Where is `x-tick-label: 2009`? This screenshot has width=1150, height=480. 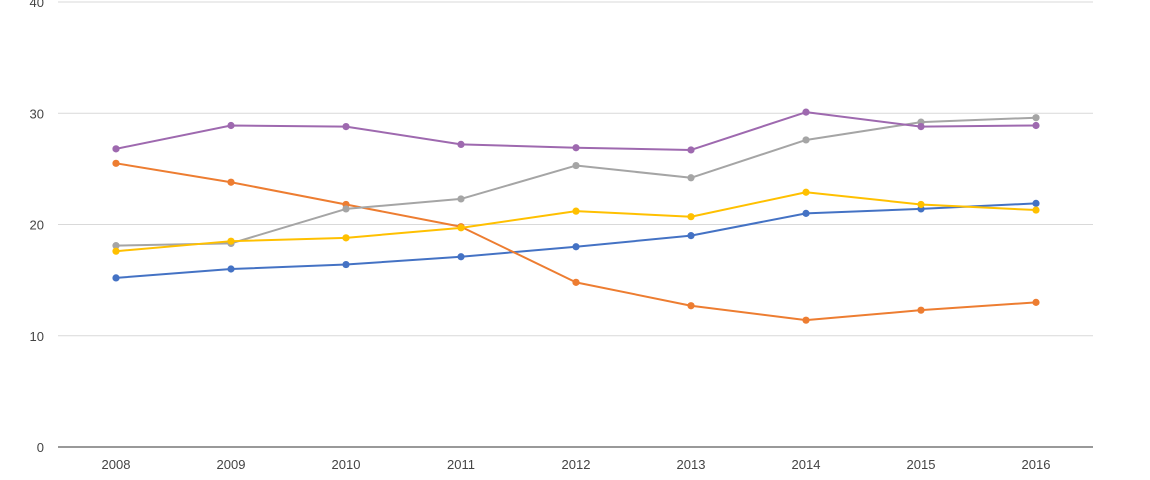
x-tick-label: 2009 is located at coordinates (231, 464).